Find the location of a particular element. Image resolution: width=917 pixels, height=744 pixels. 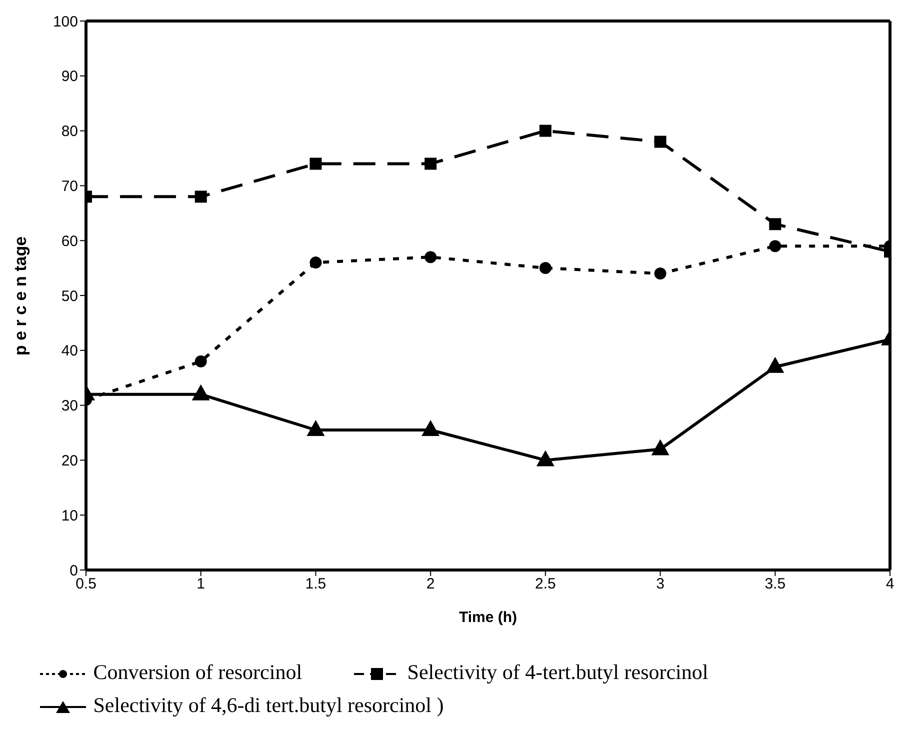

x-tick-label: 3.5 is located at coordinates (775, 584).